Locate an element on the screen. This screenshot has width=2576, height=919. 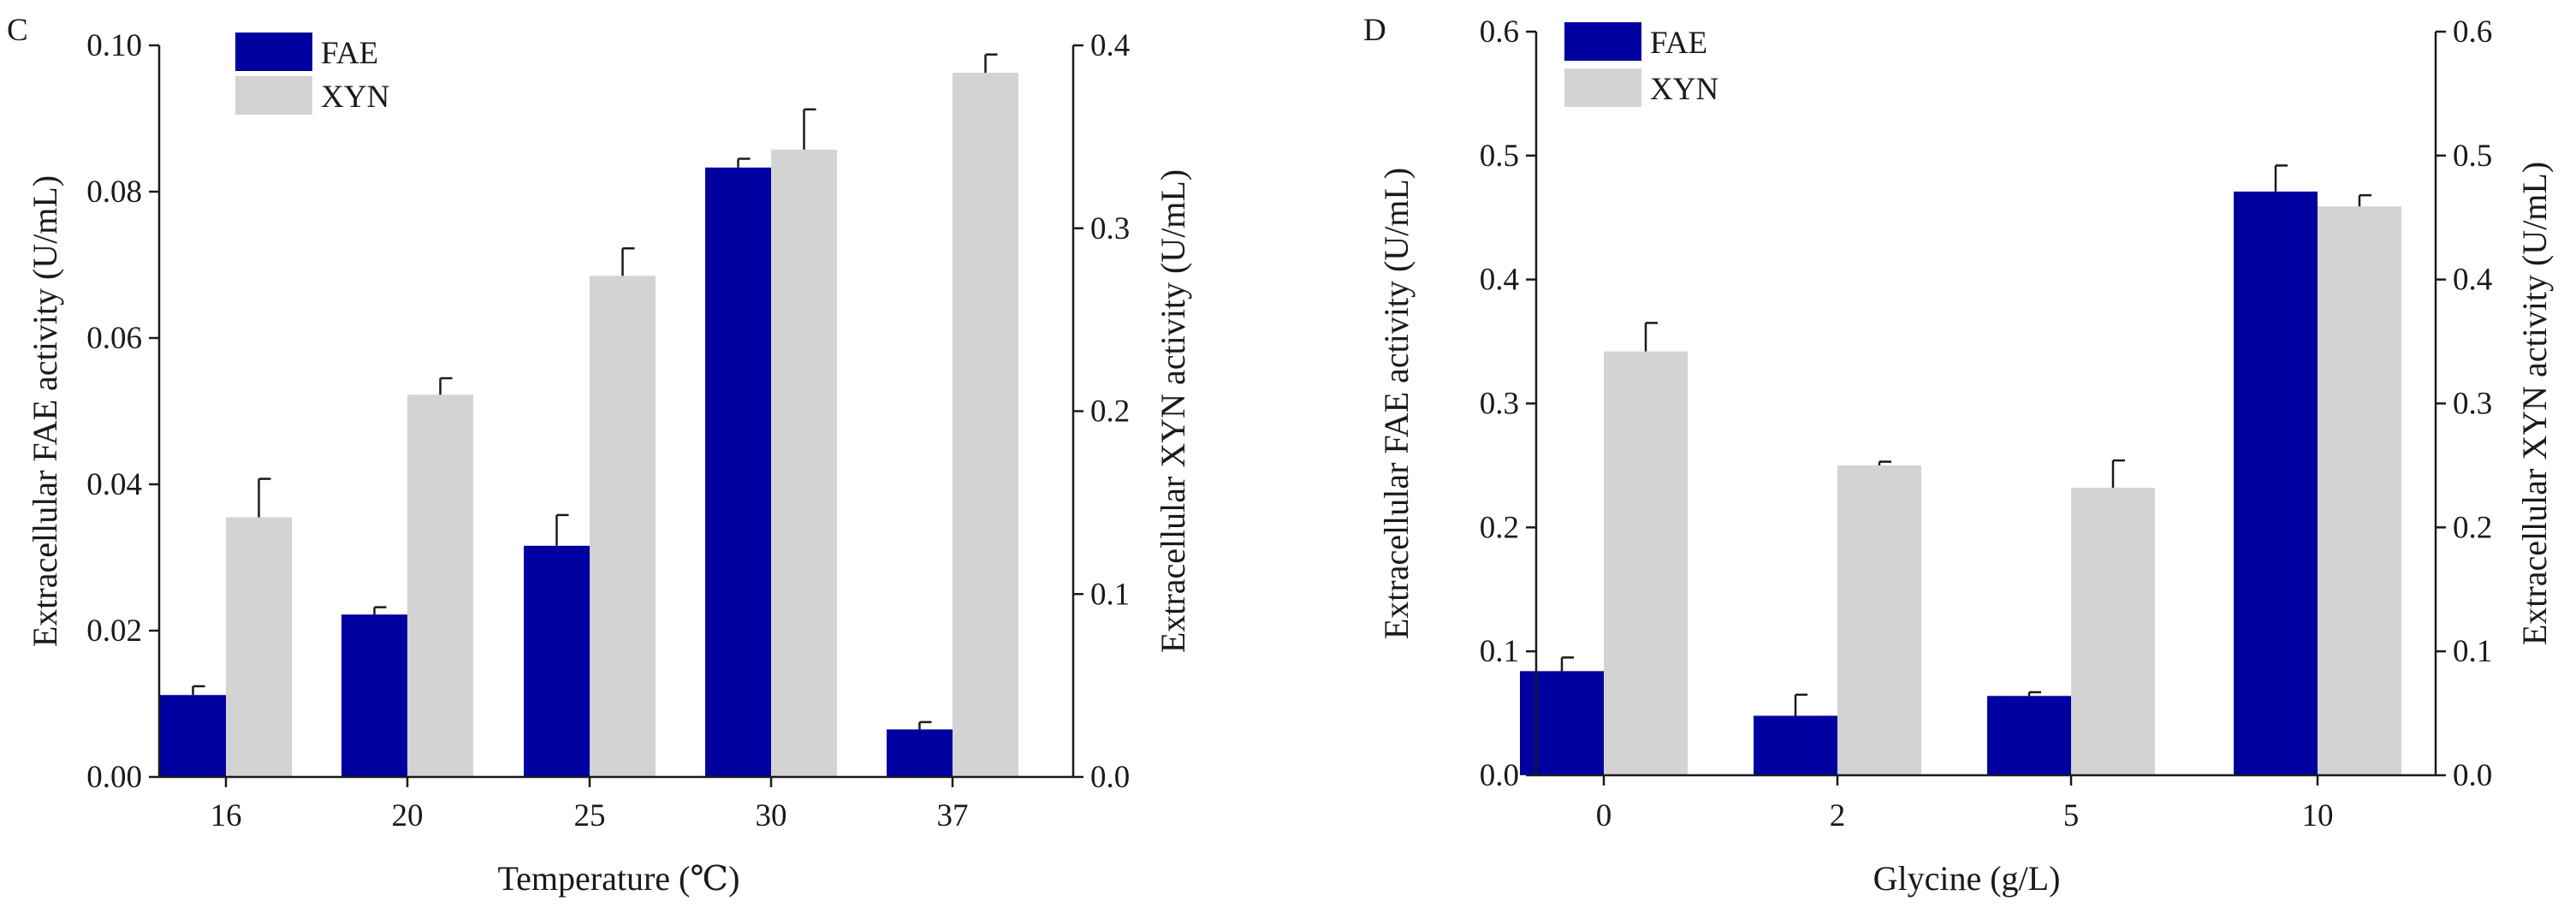
x-tick-label: 5 is located at coordinates (2071, 816).